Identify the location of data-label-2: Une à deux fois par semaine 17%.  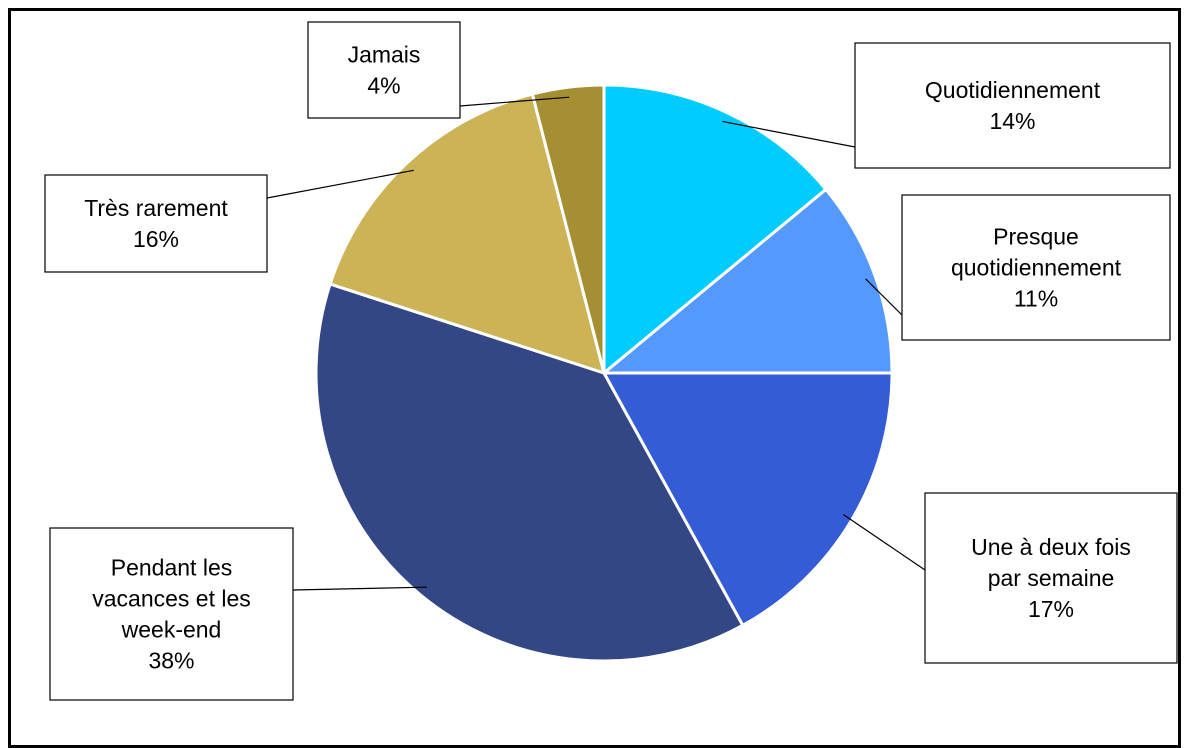
(1051, 578).